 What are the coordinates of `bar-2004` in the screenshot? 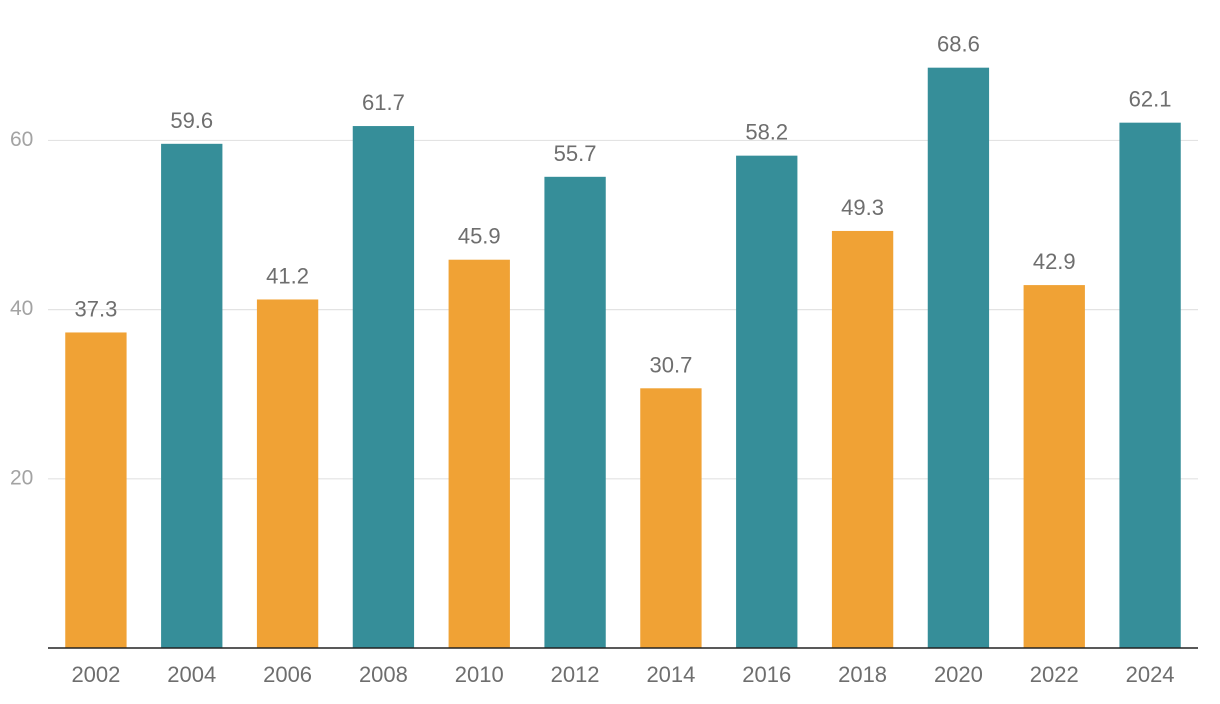 It's located at (192, 395).